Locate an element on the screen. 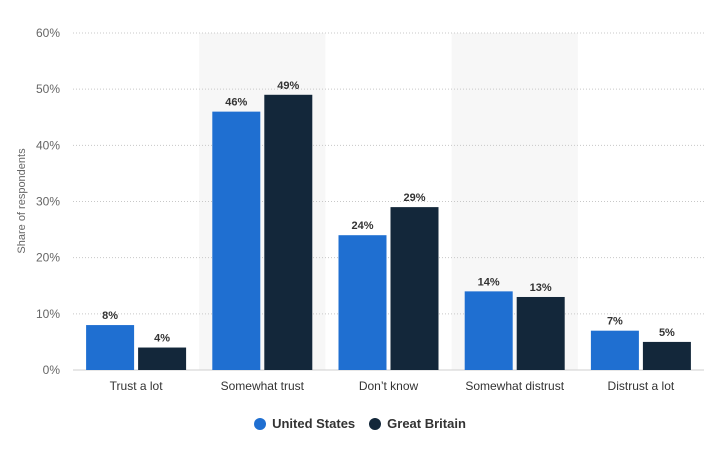 This screenshot has width=720, height=454. data-label-great-britain: 13% is located at coordinates (541, 288).